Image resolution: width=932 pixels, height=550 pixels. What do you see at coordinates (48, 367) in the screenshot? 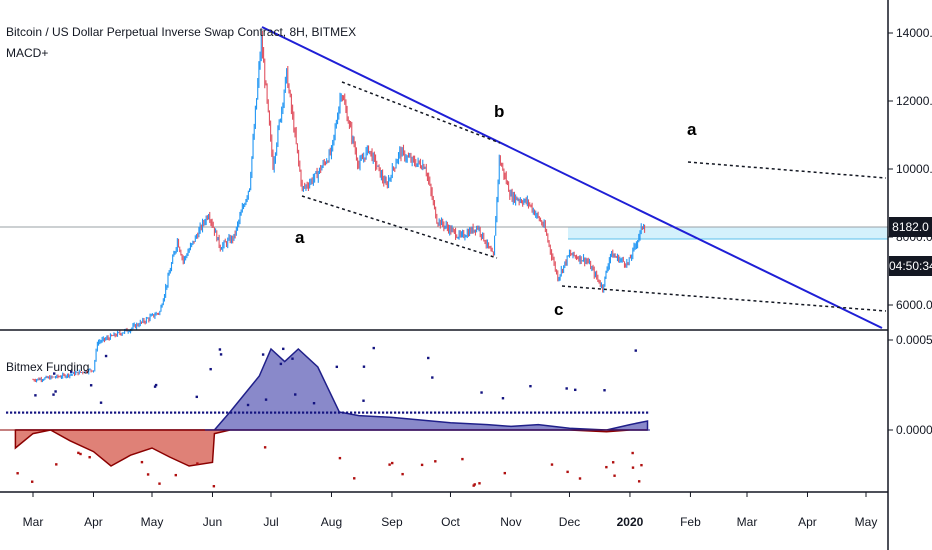
I see `funding-pane-title: Bitmex Funding` at bounding box center [48, 367].